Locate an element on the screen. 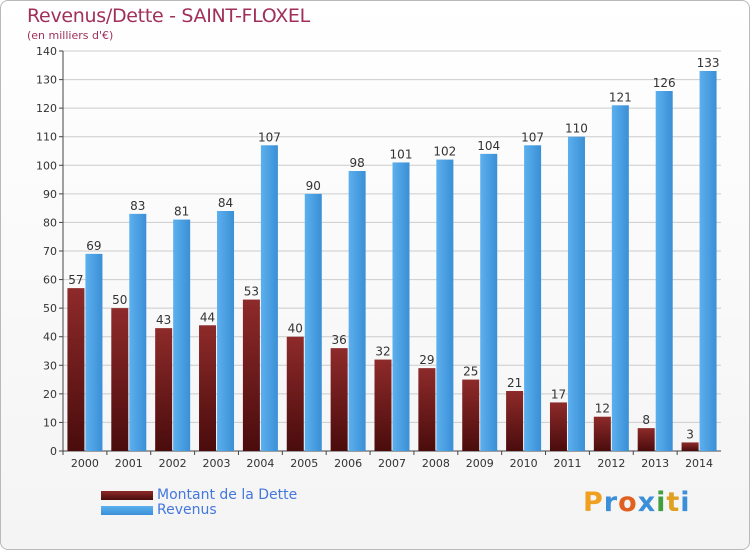 The height and width of the screenshot is (550, 750). y-tick-label: 120 is located at coordinates (46, 108).